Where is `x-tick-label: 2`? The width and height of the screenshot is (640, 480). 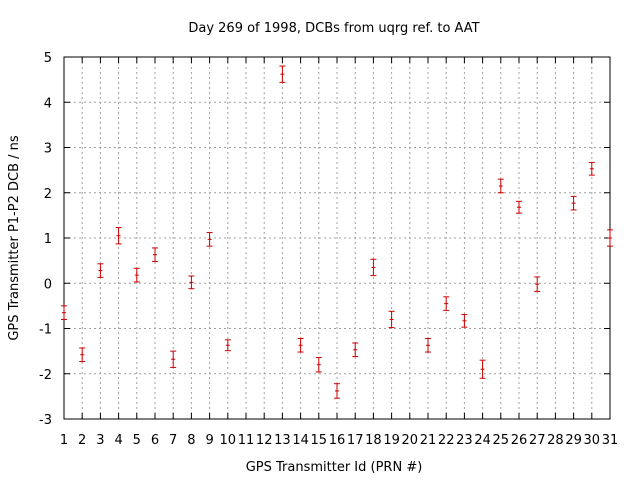
x-tick-label: 2 is located at coordinates (82, 440).